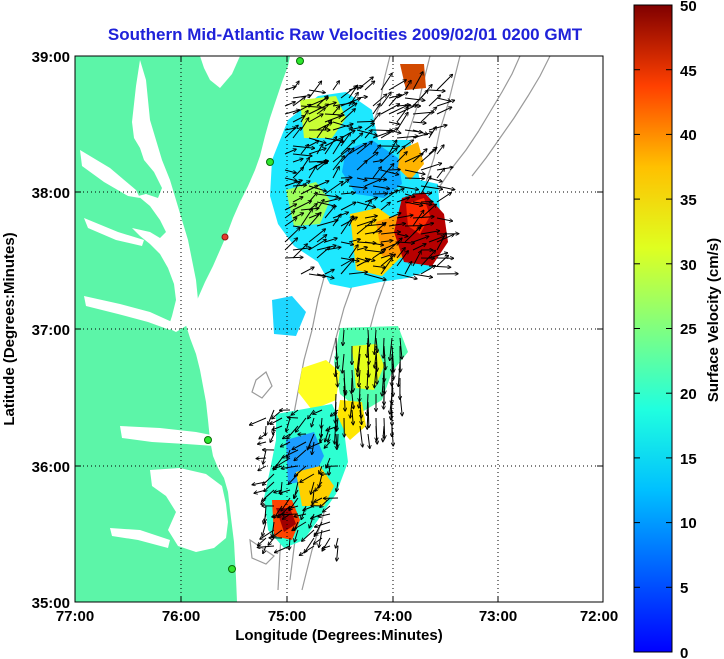 The width and height of the screenshot is (724, 659). Describe the element at coordinates (688, 200) in the screenshot. I see `colorbar-tick-label: 35` at that location.